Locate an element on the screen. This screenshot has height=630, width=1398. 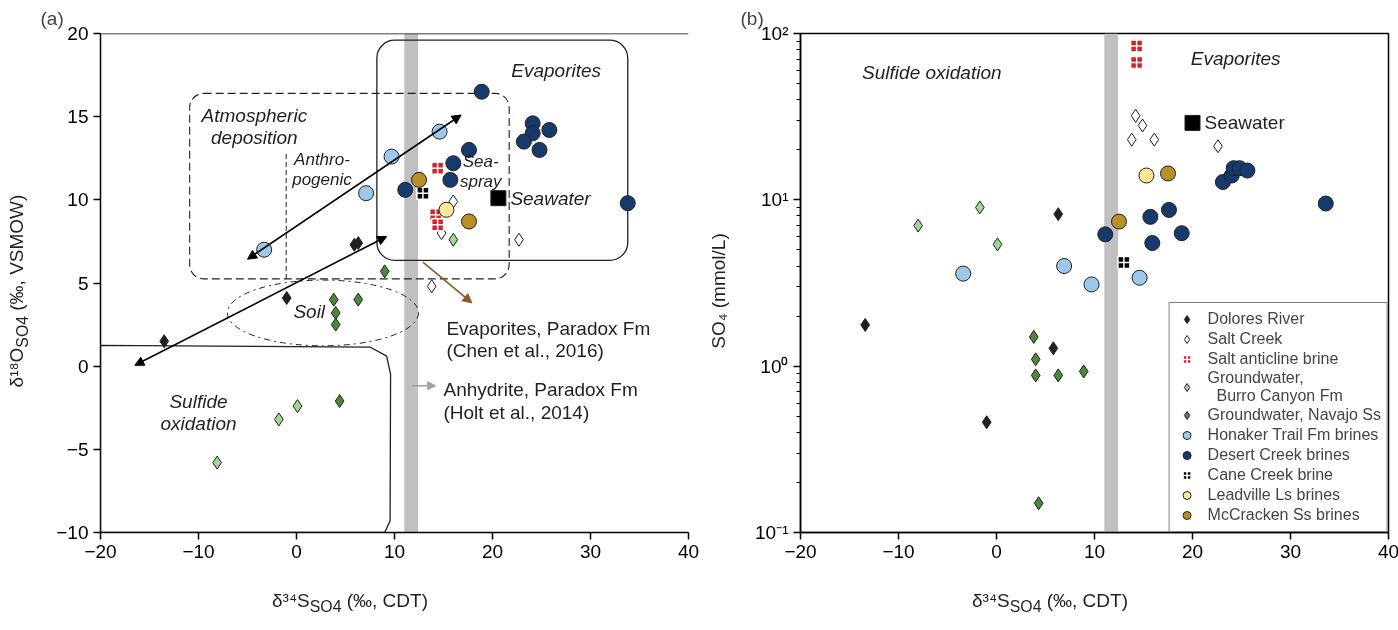
annotation: Soil is located at coordinates (309, 311).